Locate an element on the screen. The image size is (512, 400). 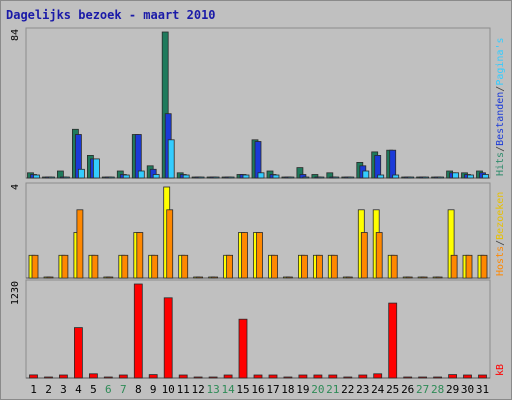
panel-legend: Hits/Bestanden/Pagina's is located at coordinates (500, 106).